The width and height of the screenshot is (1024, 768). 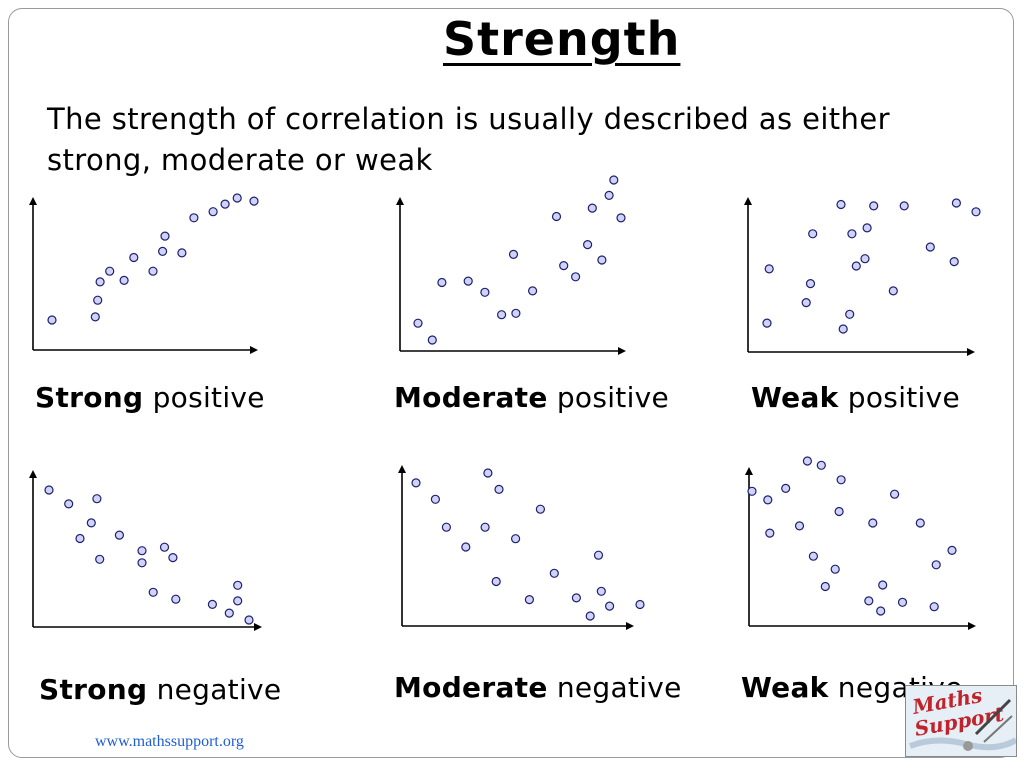 I want to click on chart-label-weak-negative: Weak negative, so click(x=852, y=687).